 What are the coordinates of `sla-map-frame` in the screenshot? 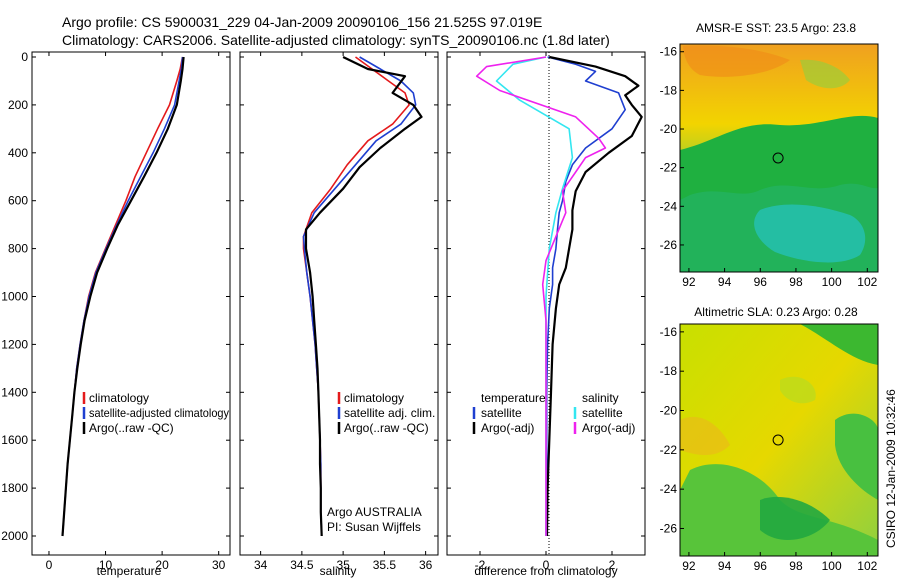 It's located at (779, 440).